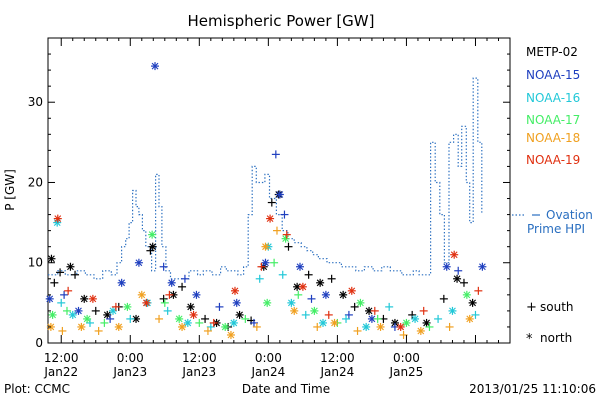  I want to click on legend-item-noaa-15: NOAA-15, so click(553, 75).